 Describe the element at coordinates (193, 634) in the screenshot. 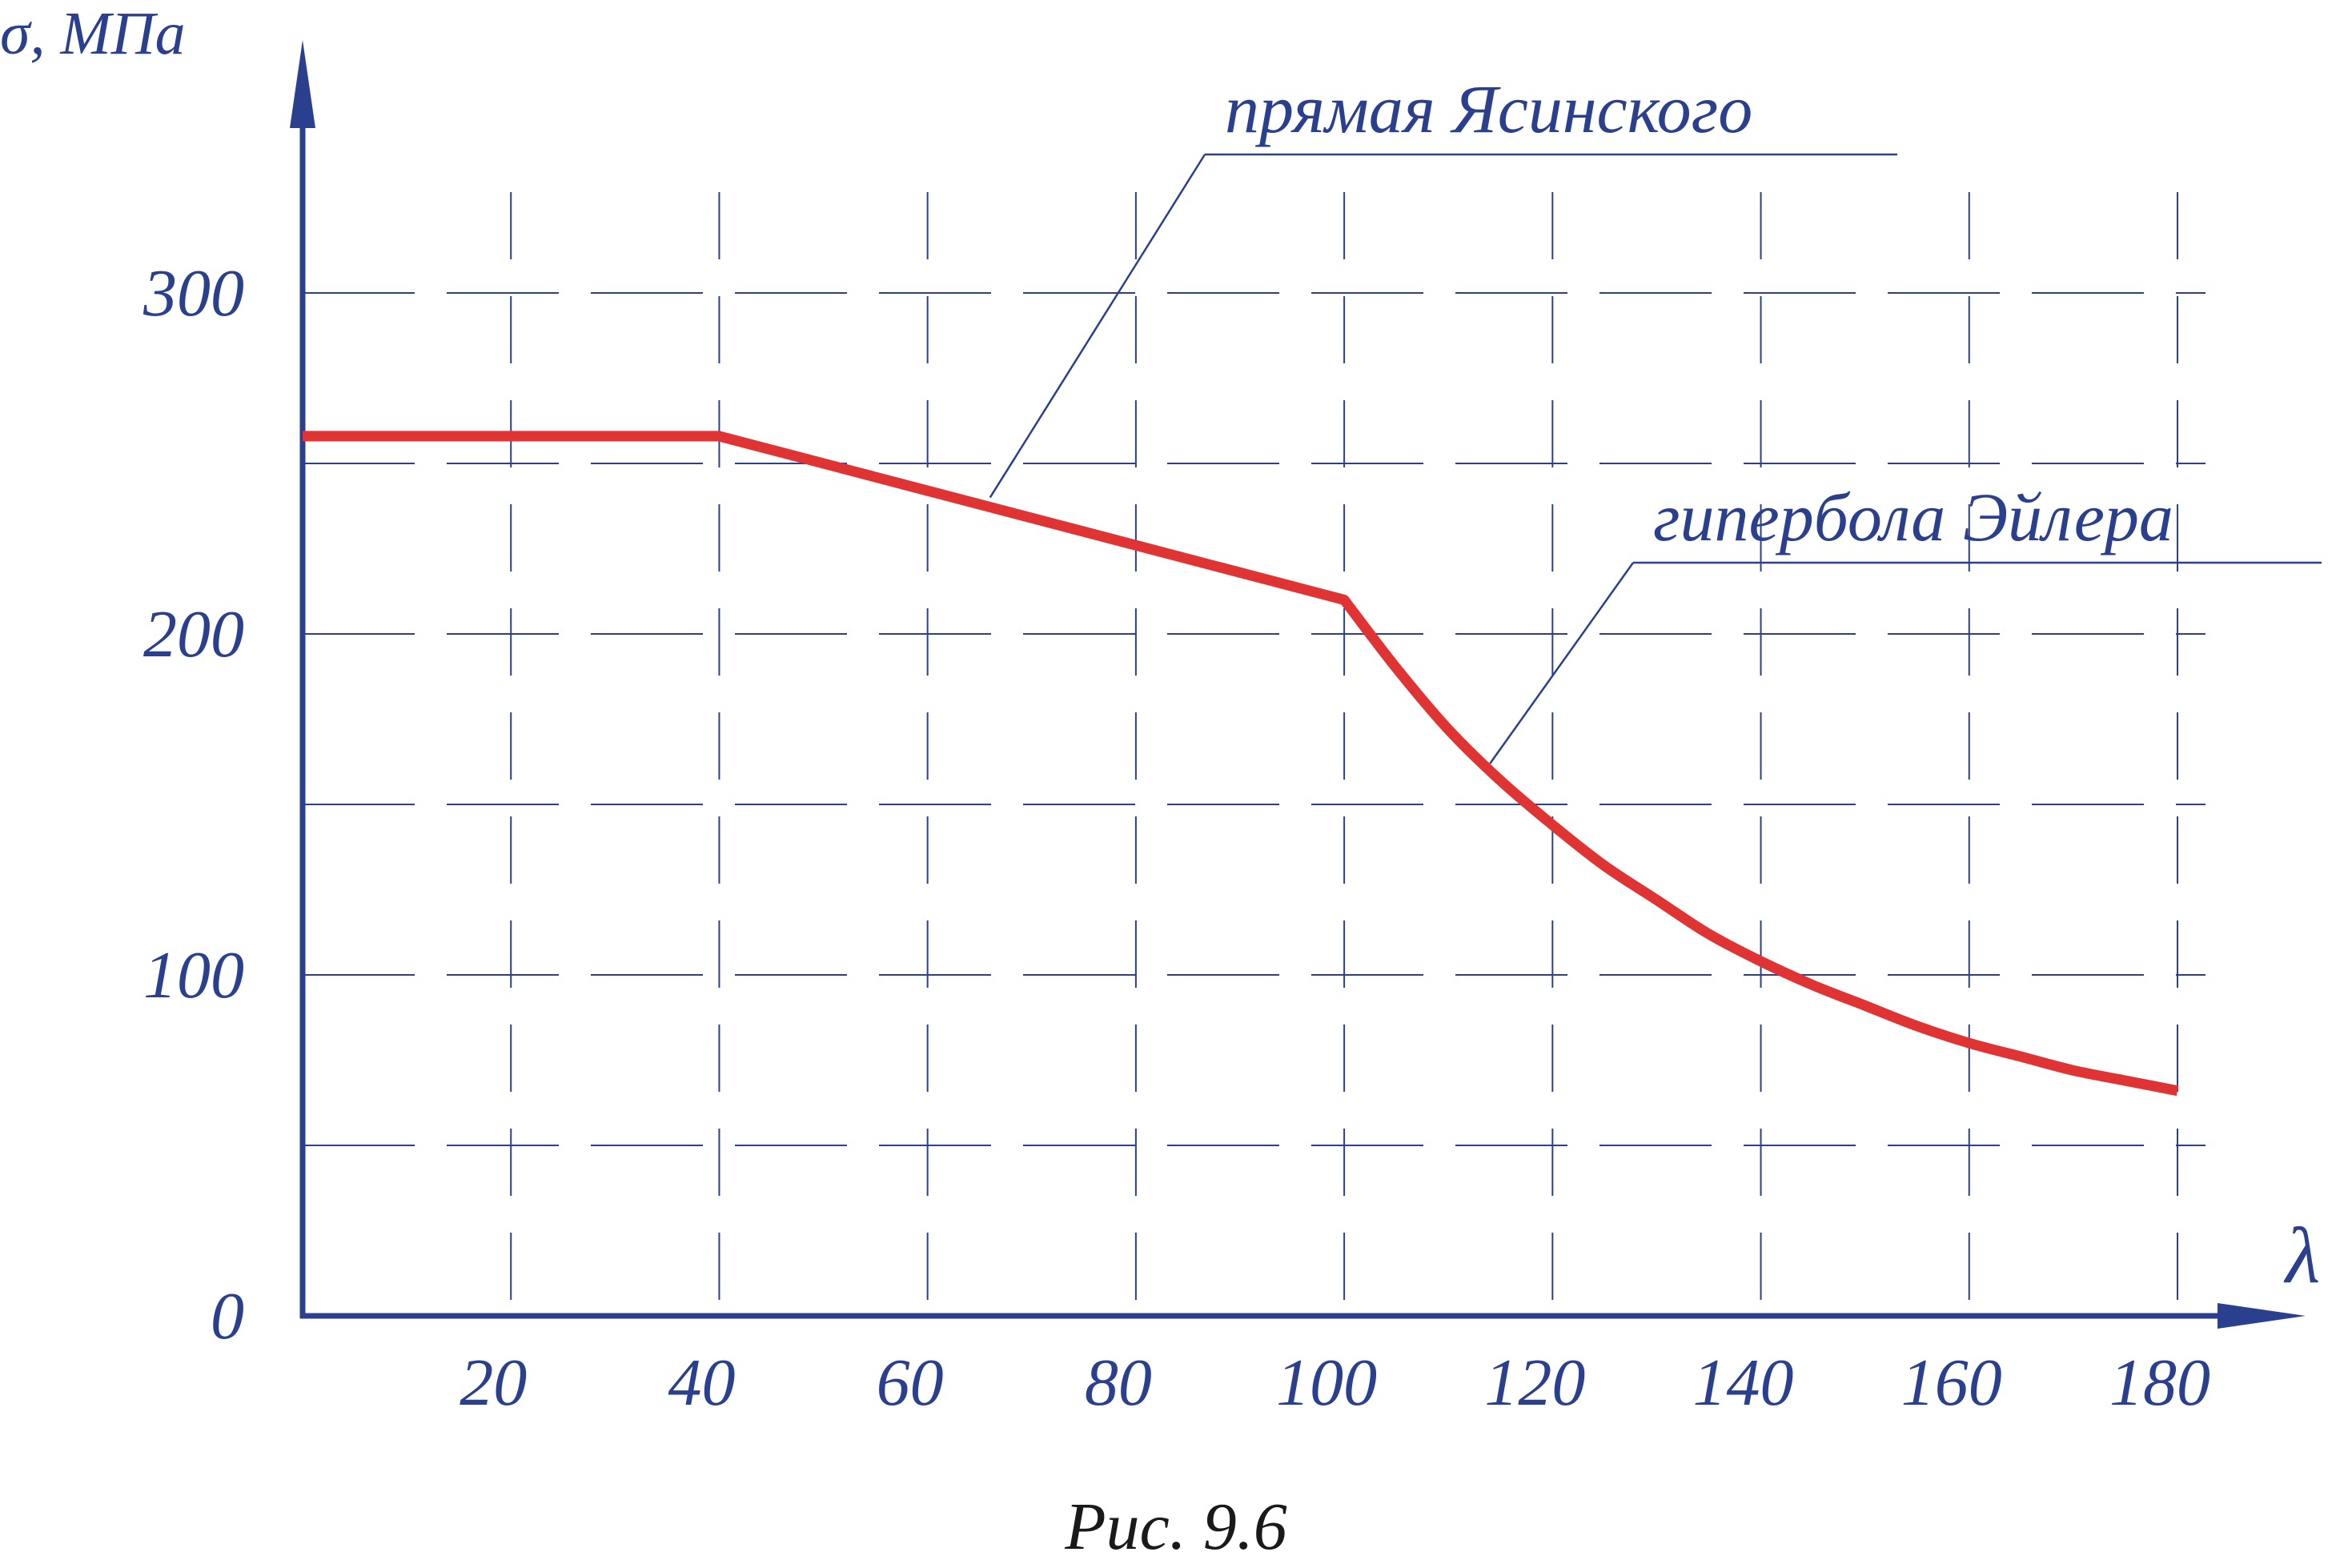

I see `y-tick-label-200: 200` at that location.